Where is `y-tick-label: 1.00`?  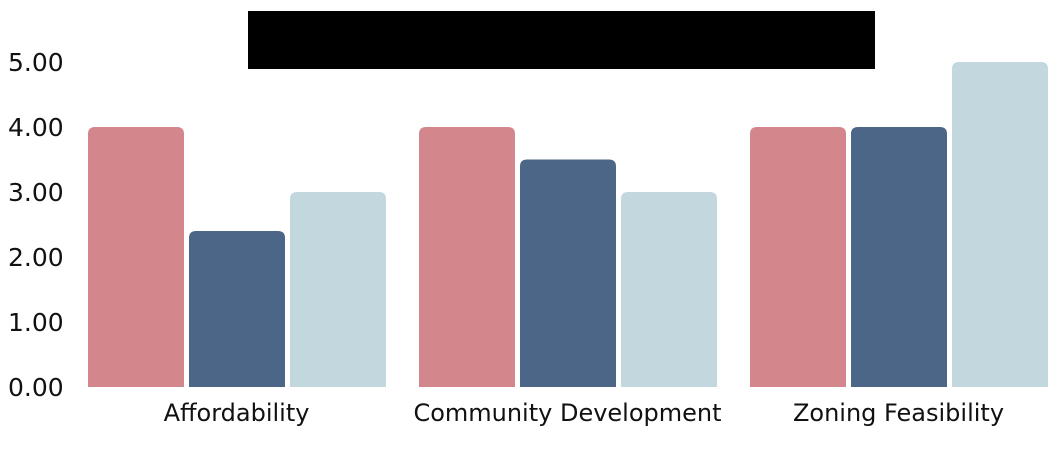
y-tick-label: 1.00 is located at coordinates (36, 322).